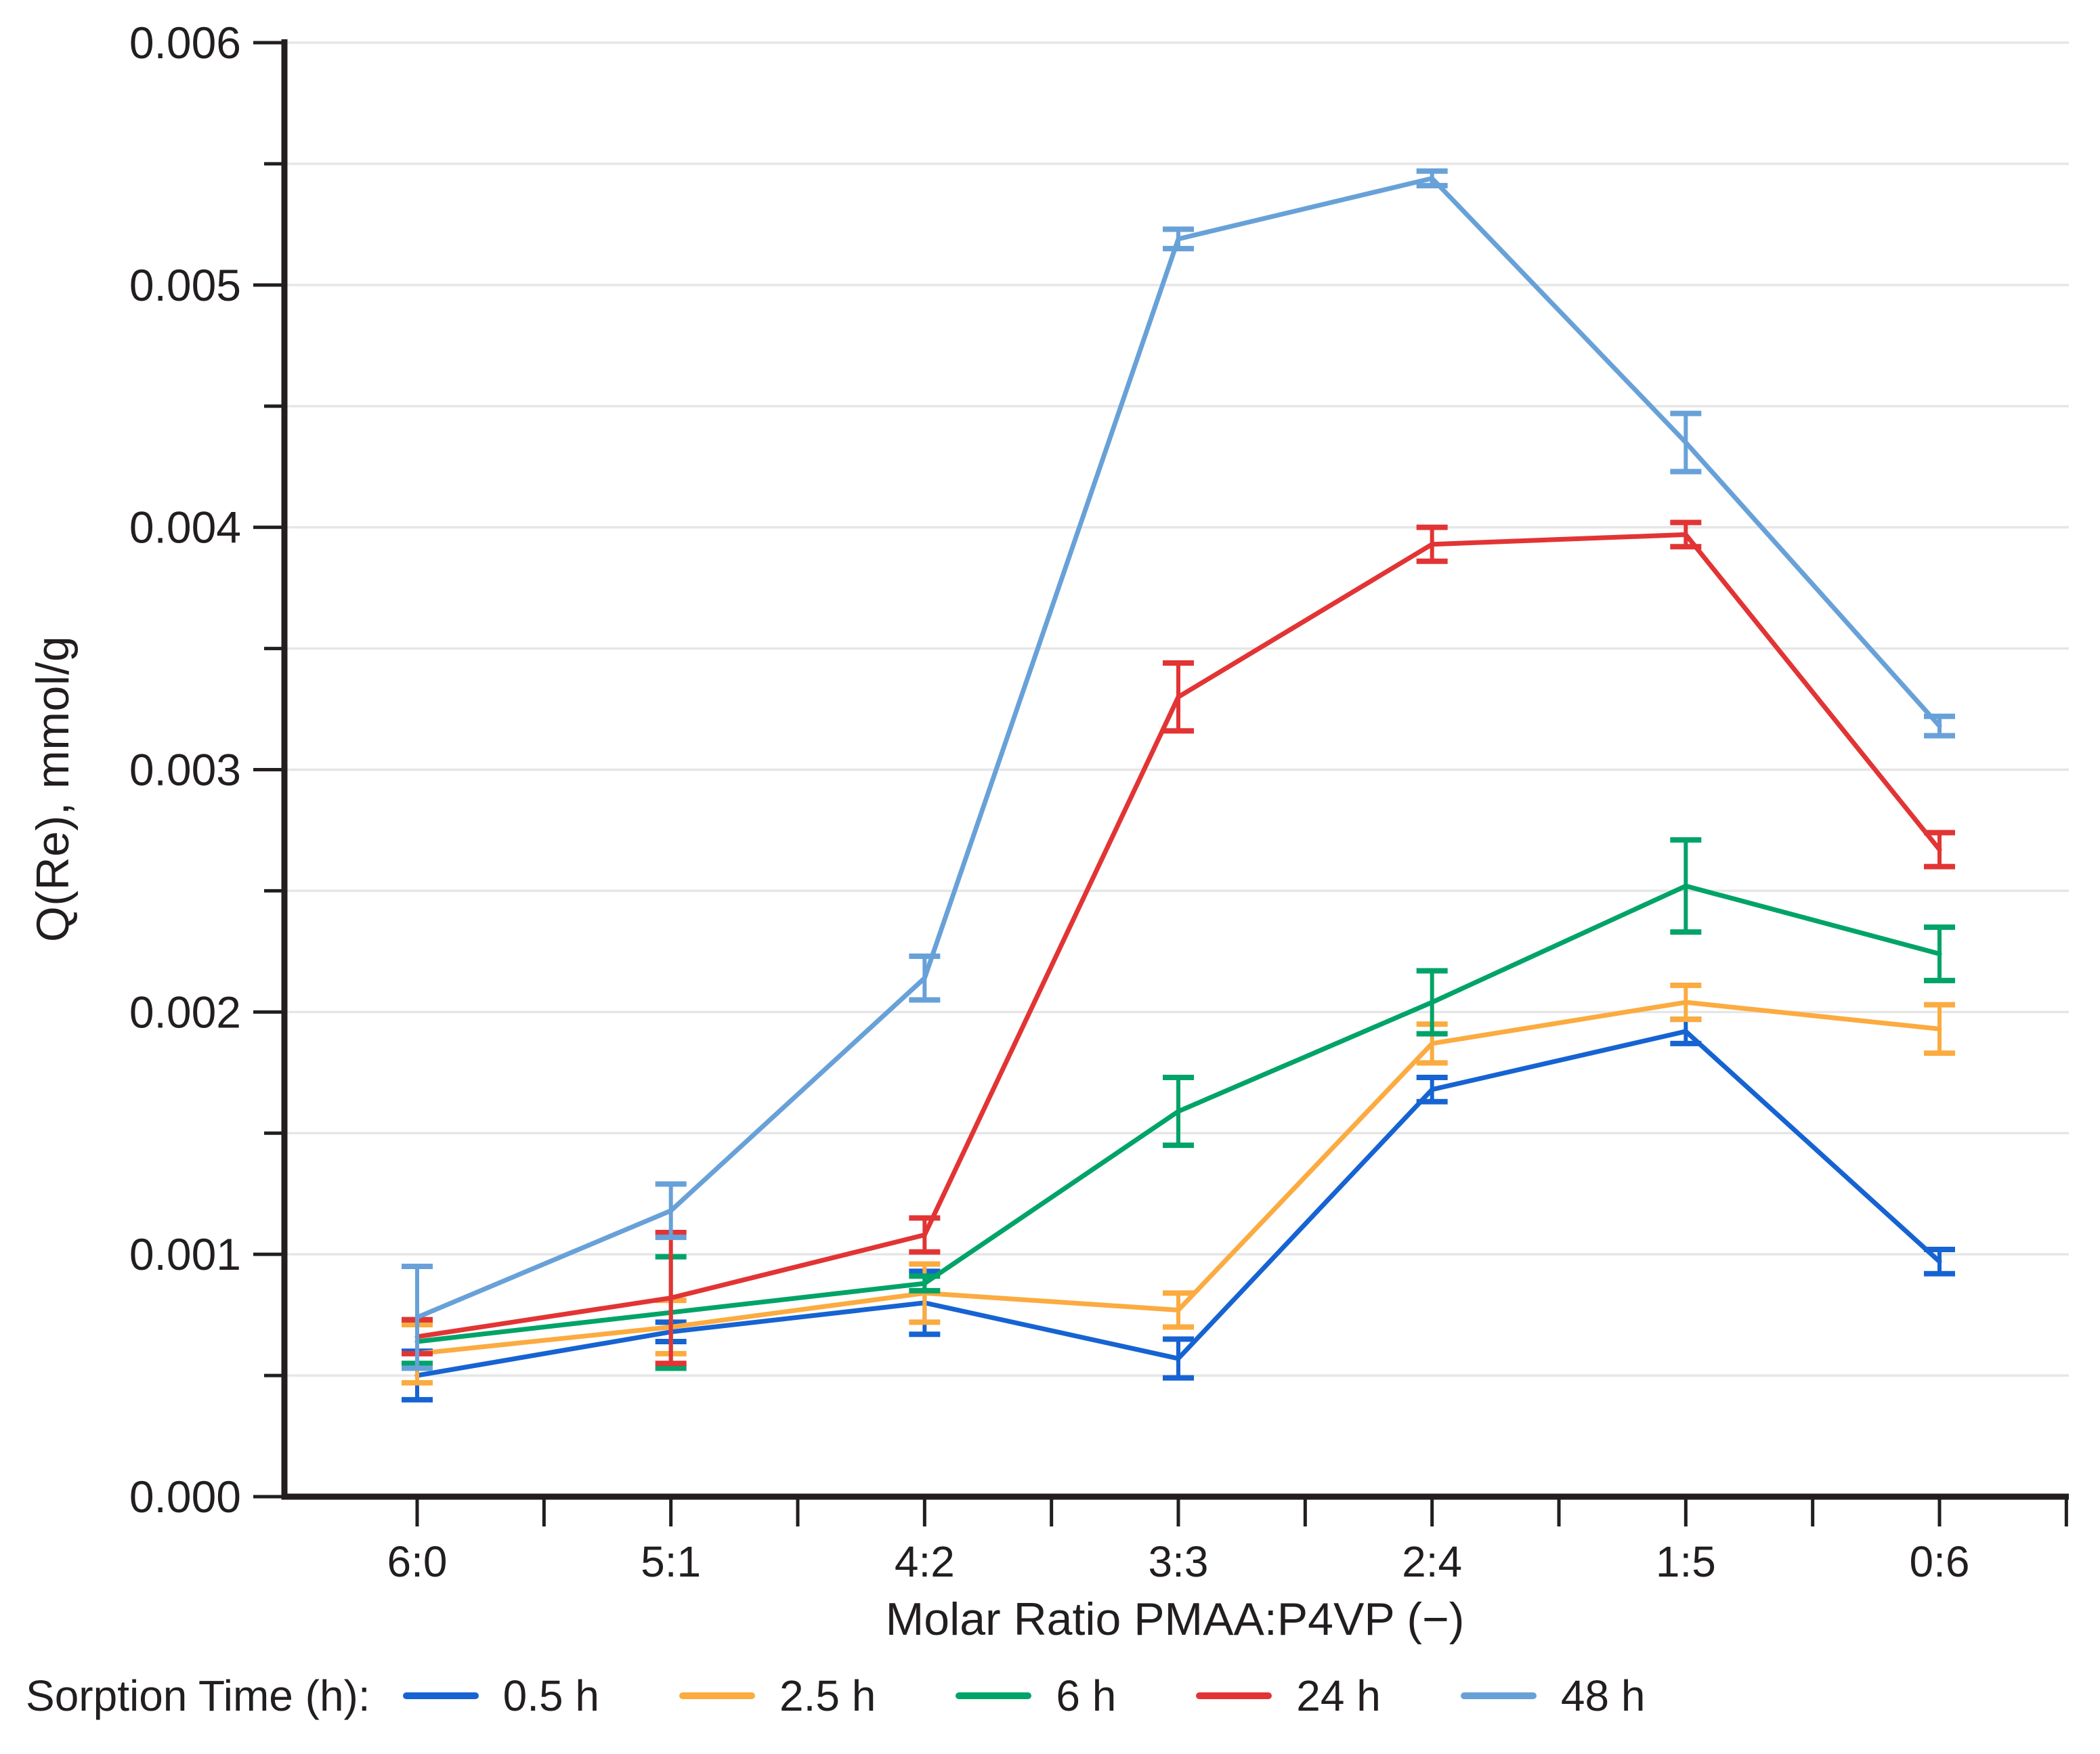 The image size is (2100, 1754). I want to click on legend-item-0.5h: 0.5 h, so click(500, 1696).